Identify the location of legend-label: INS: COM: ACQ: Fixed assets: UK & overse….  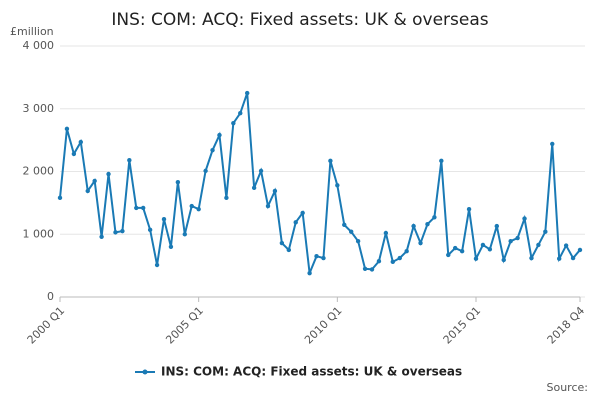
(311, 372).